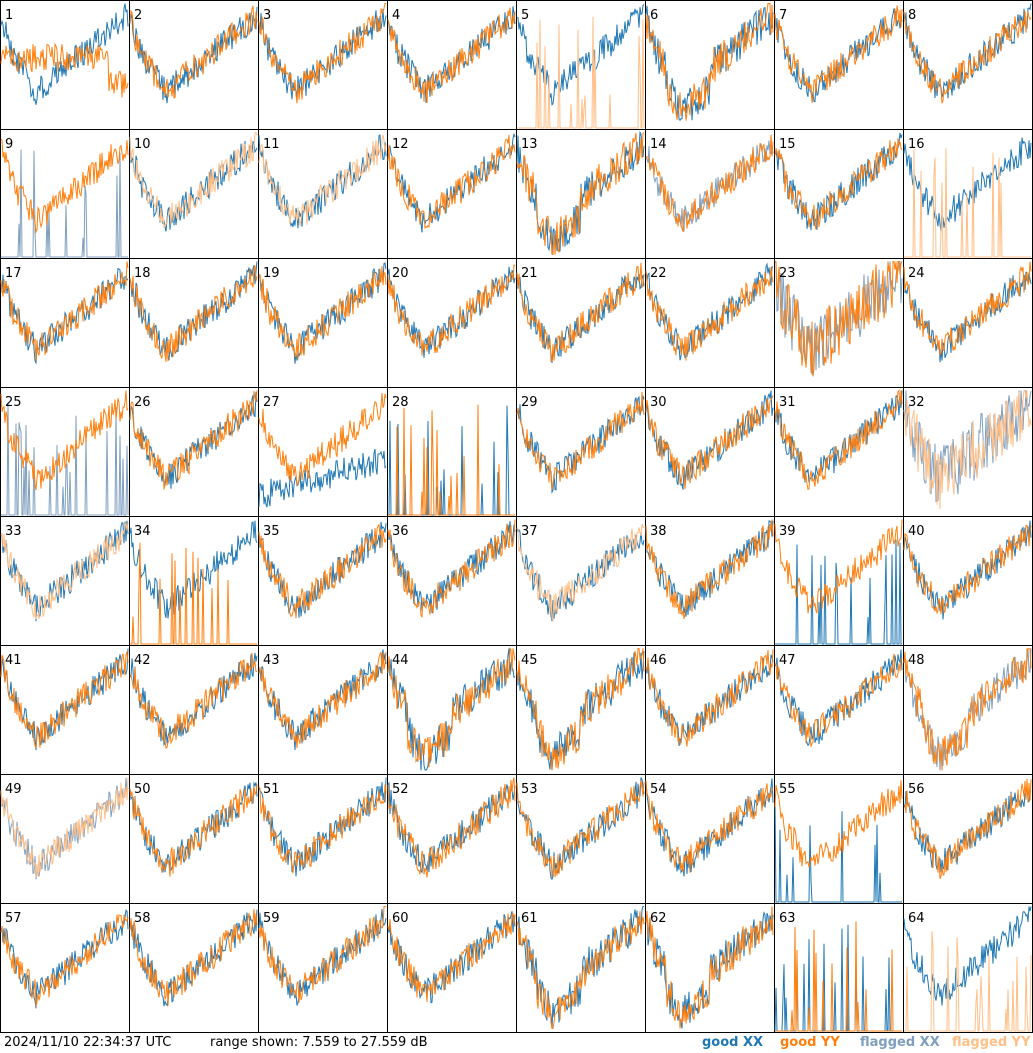  What do you see at coordinates (581, 839) in the screenshot?
I see `panel-53: 53` at bounding box center [581, 839].